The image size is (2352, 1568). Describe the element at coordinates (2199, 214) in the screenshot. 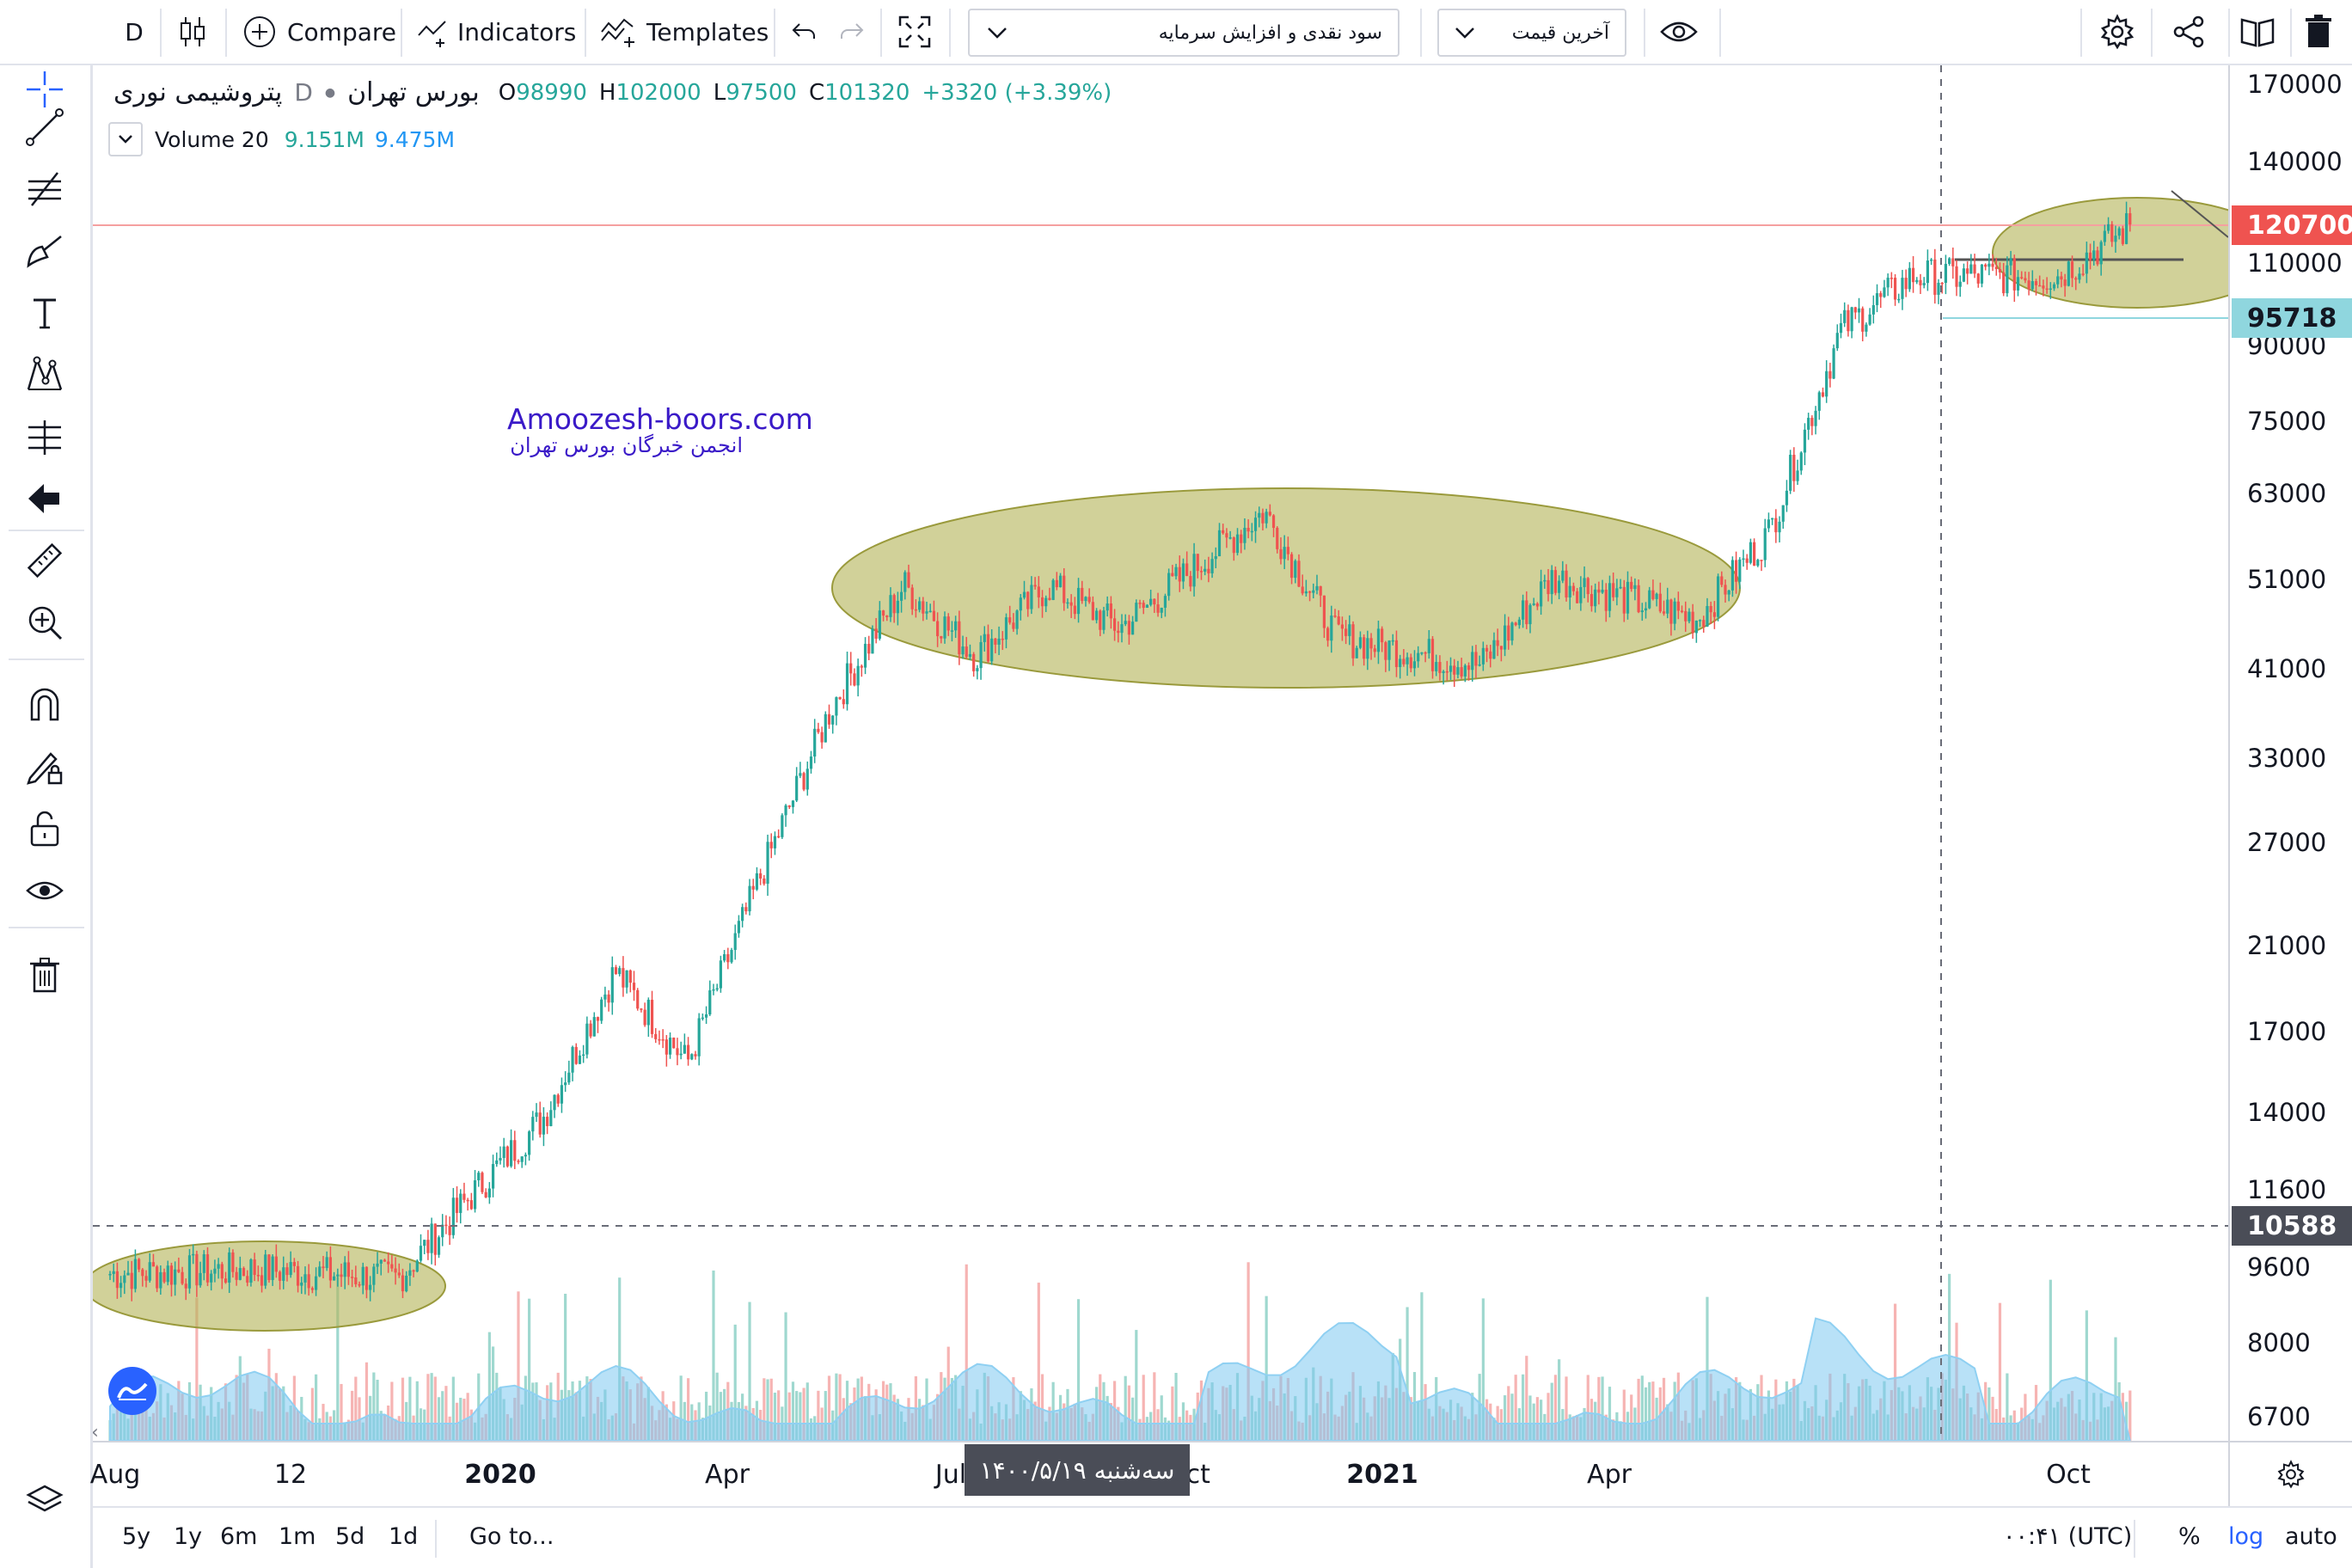

I see `trend-line-drawing` at that location.